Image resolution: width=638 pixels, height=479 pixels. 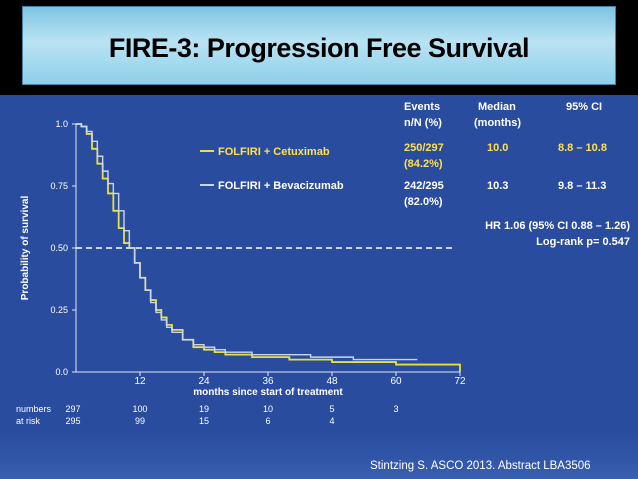 What do you see at coordinates (319, 454) in the screenshot?
I see `footer-band` at bounding box center [319, 454].